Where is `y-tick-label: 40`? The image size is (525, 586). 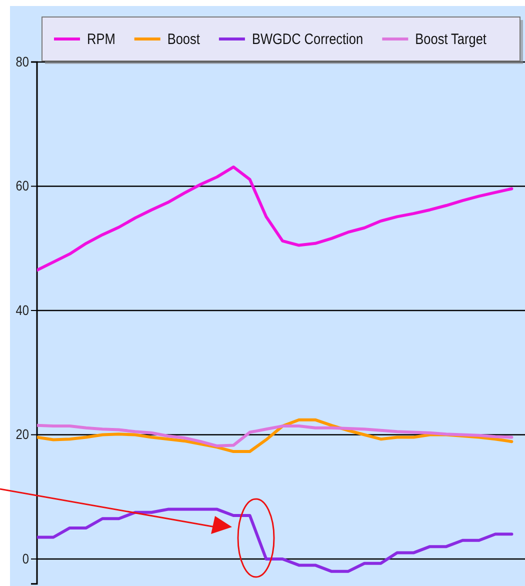
y-tick-label: 40 is located at coordinates (22, 310).